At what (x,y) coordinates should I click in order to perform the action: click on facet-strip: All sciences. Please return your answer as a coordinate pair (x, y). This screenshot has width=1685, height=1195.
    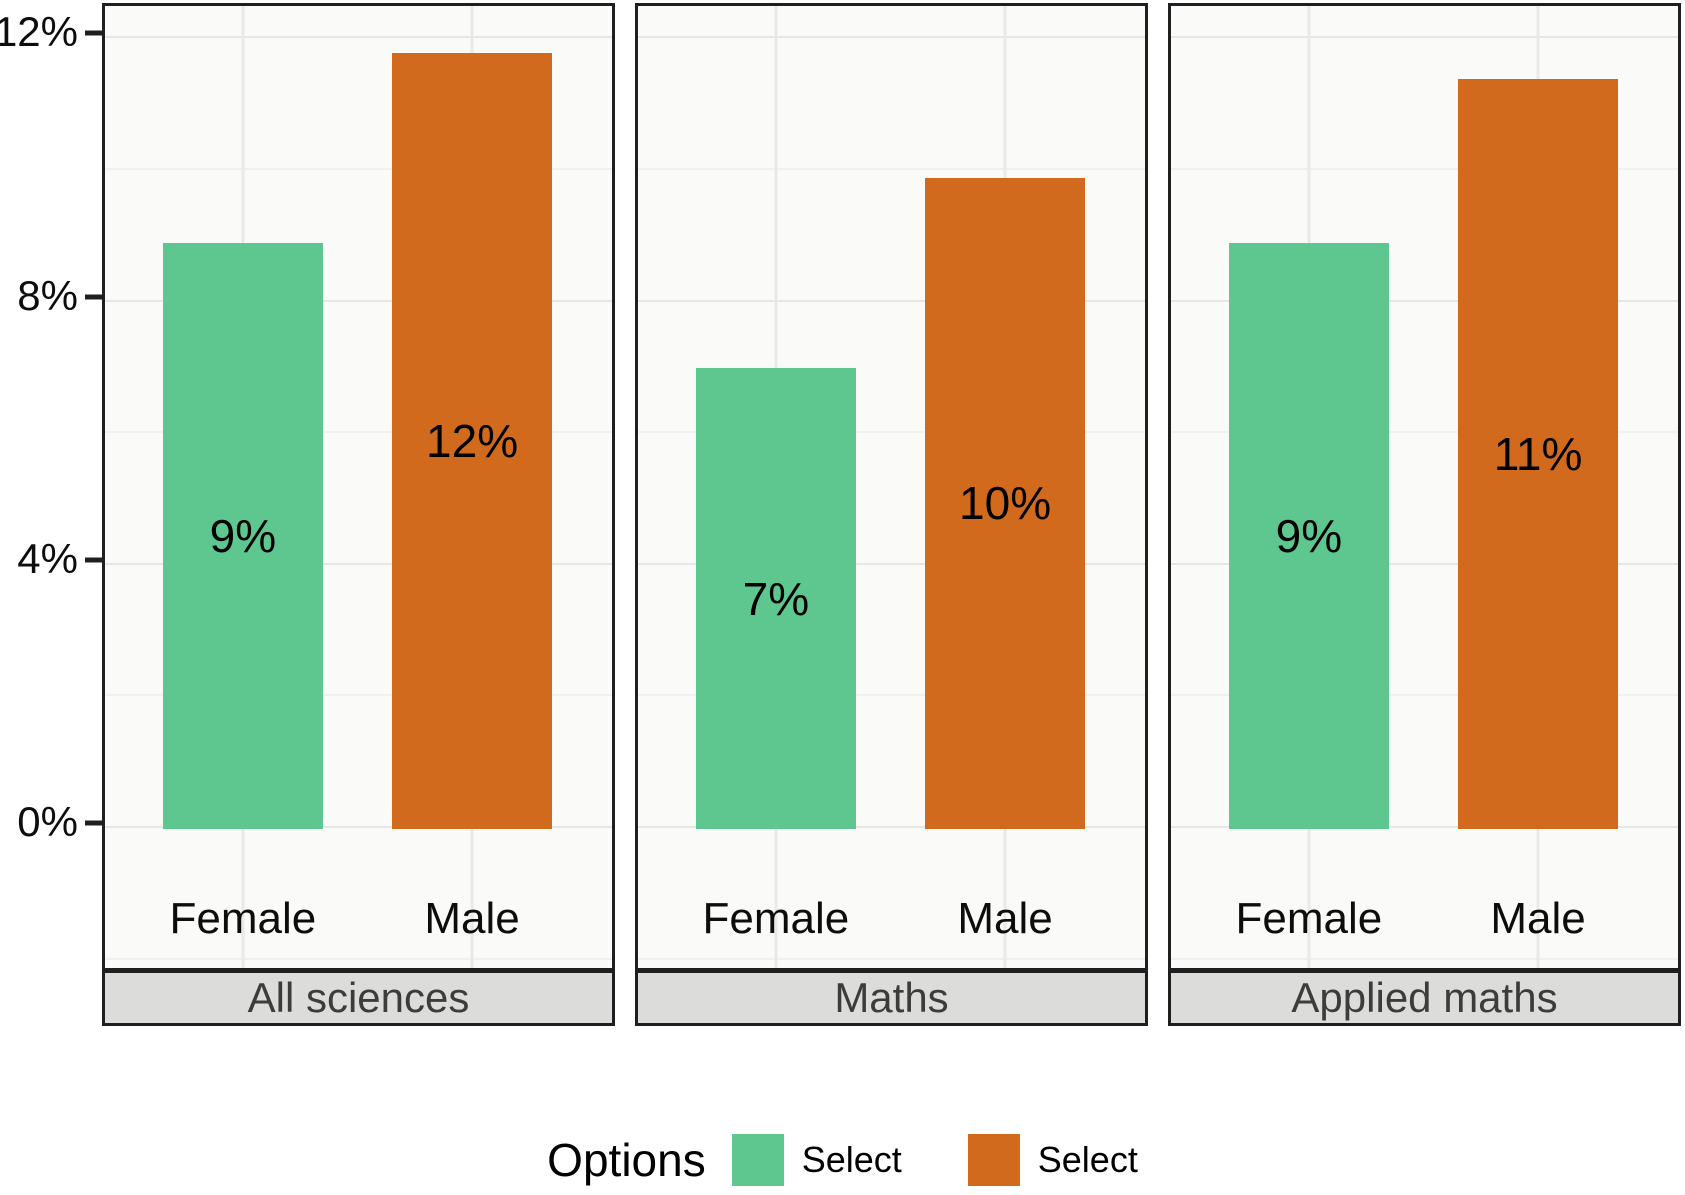
    Looking at the image, I should click on (358, 997).